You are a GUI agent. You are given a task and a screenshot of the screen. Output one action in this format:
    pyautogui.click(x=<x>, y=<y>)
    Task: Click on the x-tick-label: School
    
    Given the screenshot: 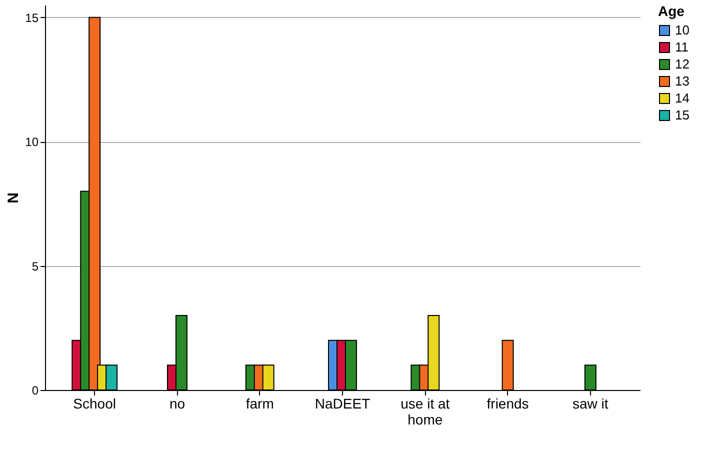 What is the action you would take?
    pyautogui.click(x=94, y=404)
    